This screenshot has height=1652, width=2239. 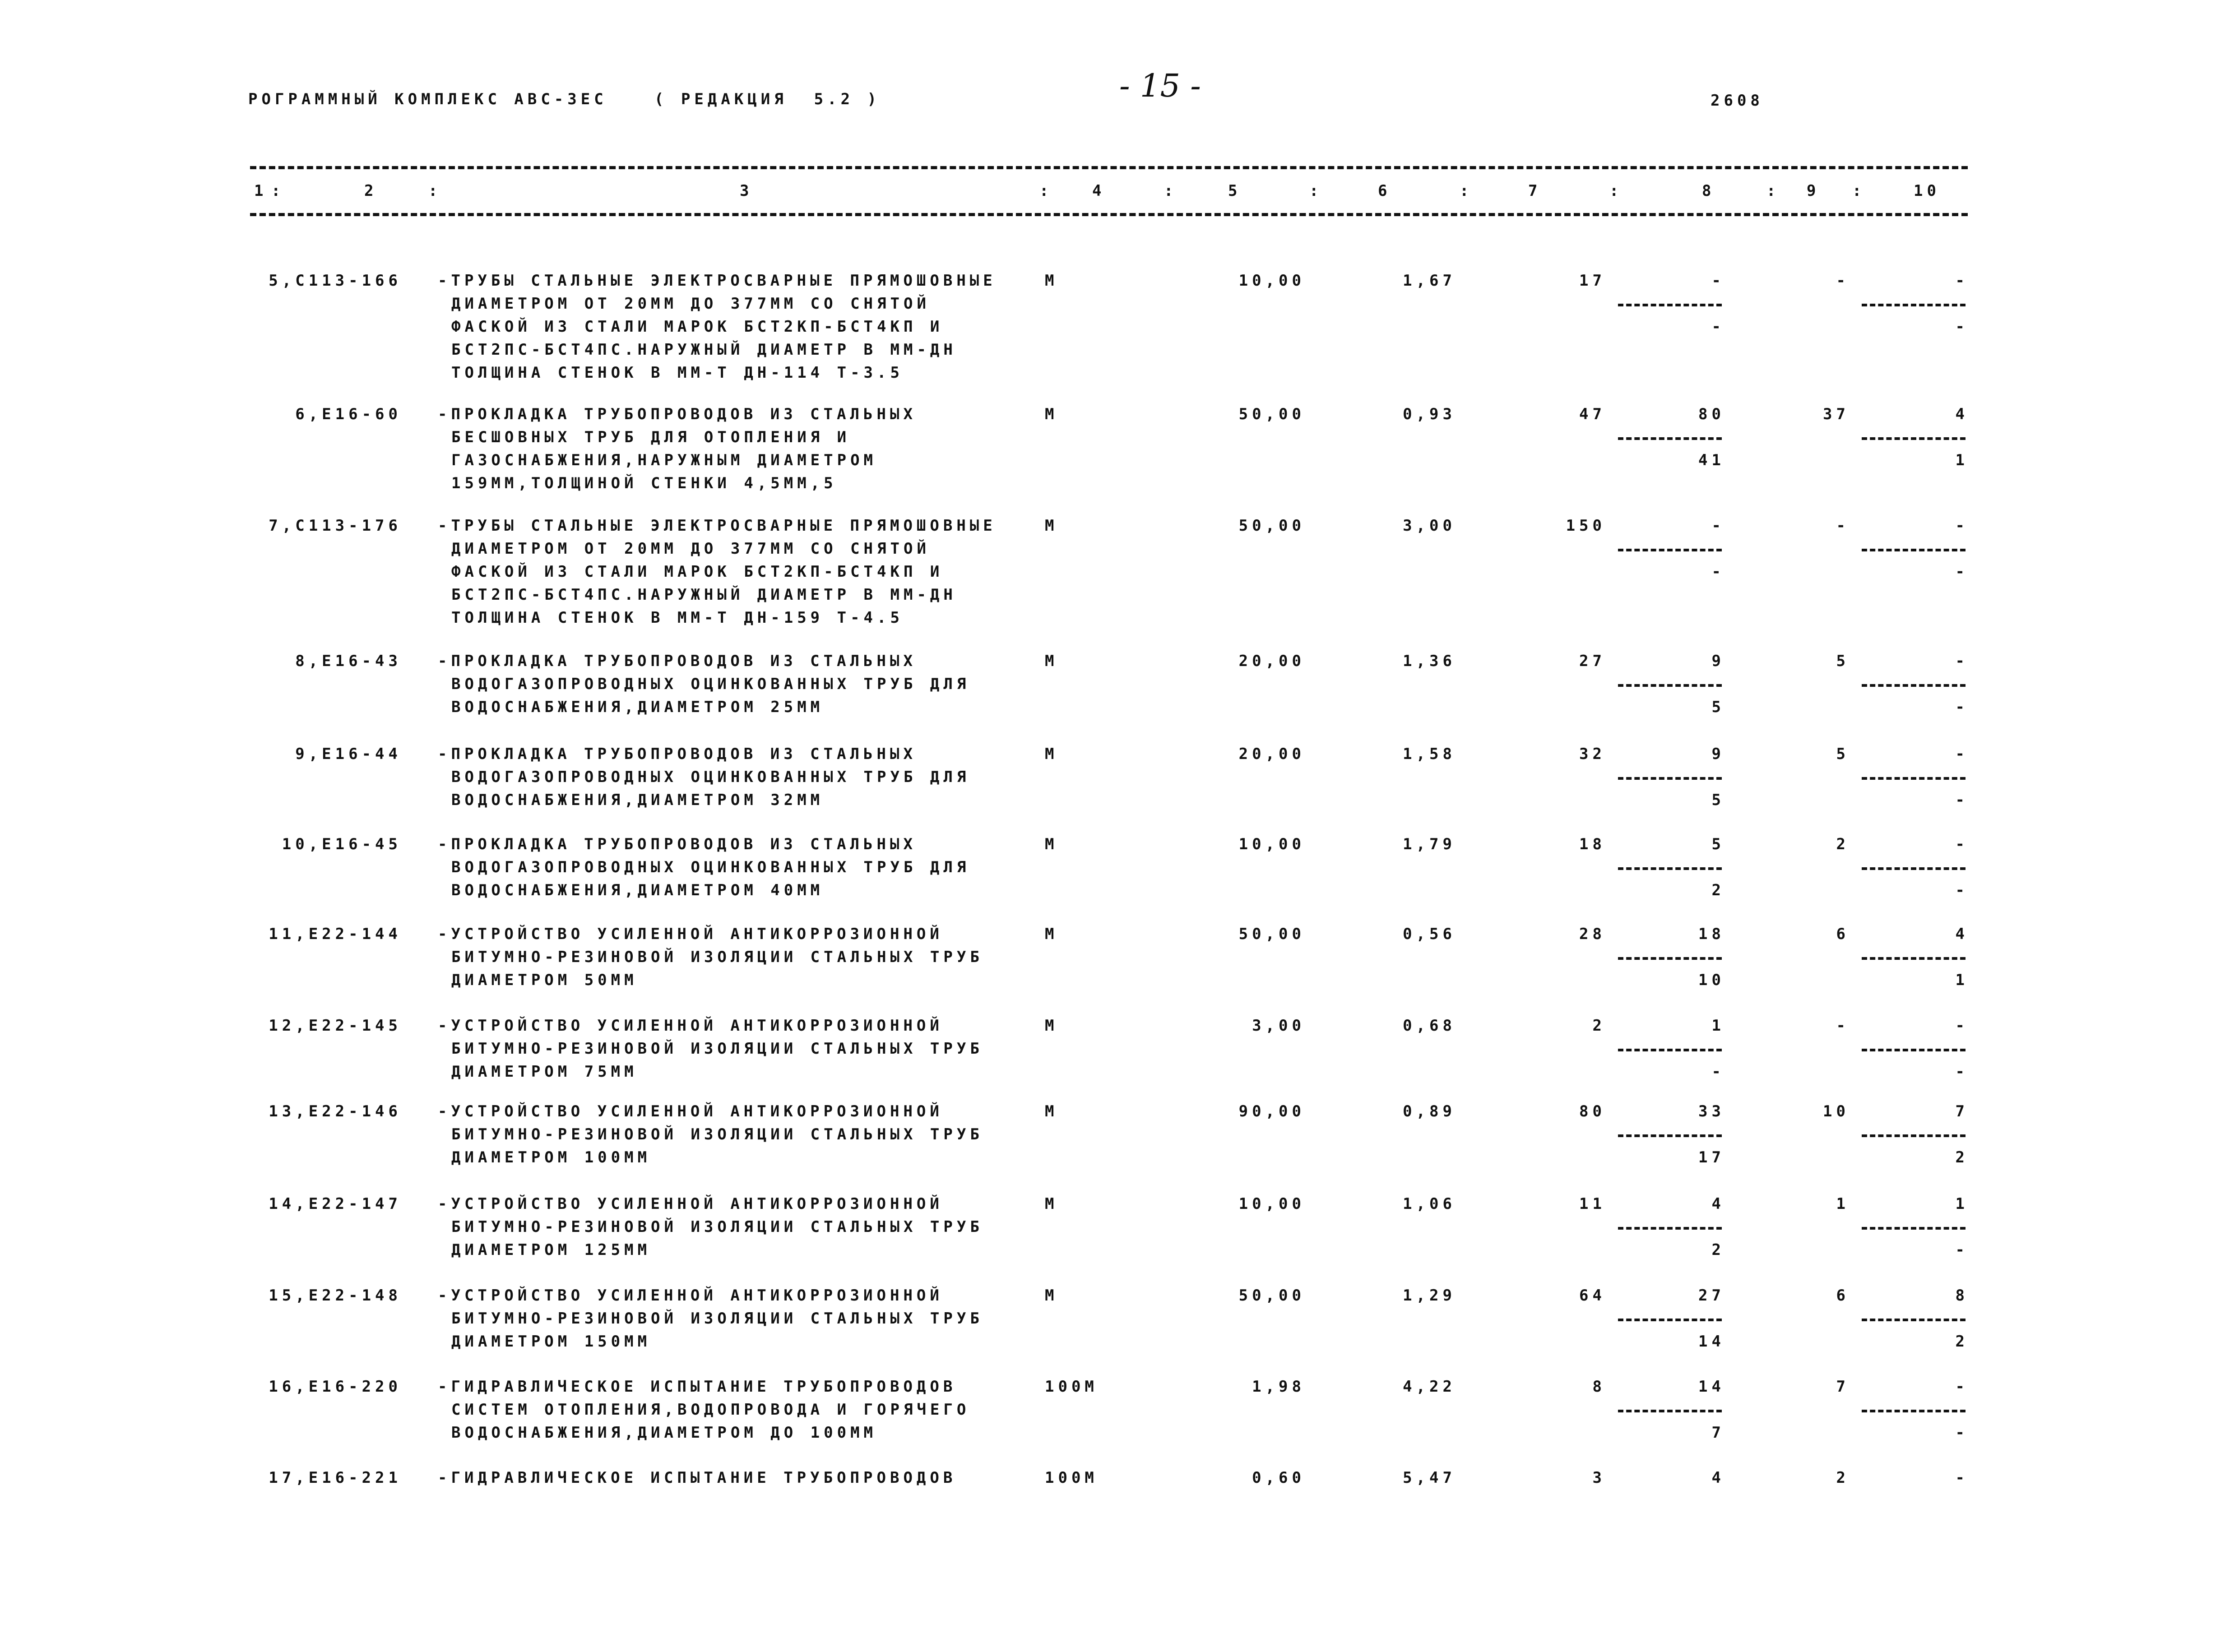 I want to click on row-total-cost: 18, so click(x=1592, y=844).